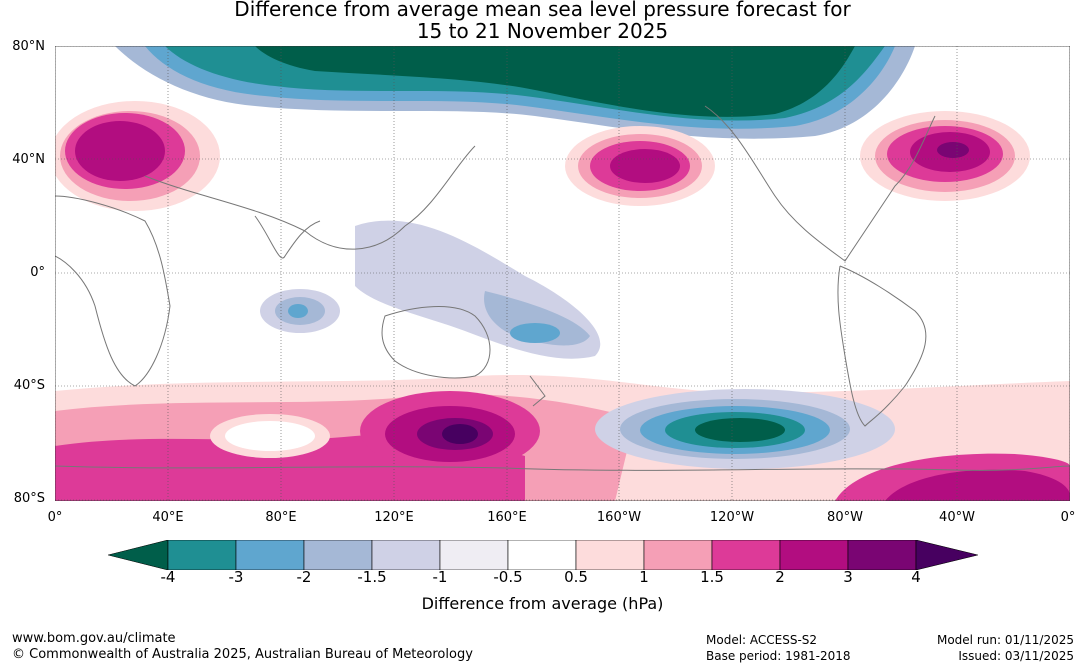  I want to click on colorbar-extend-high, so click(946, 555).